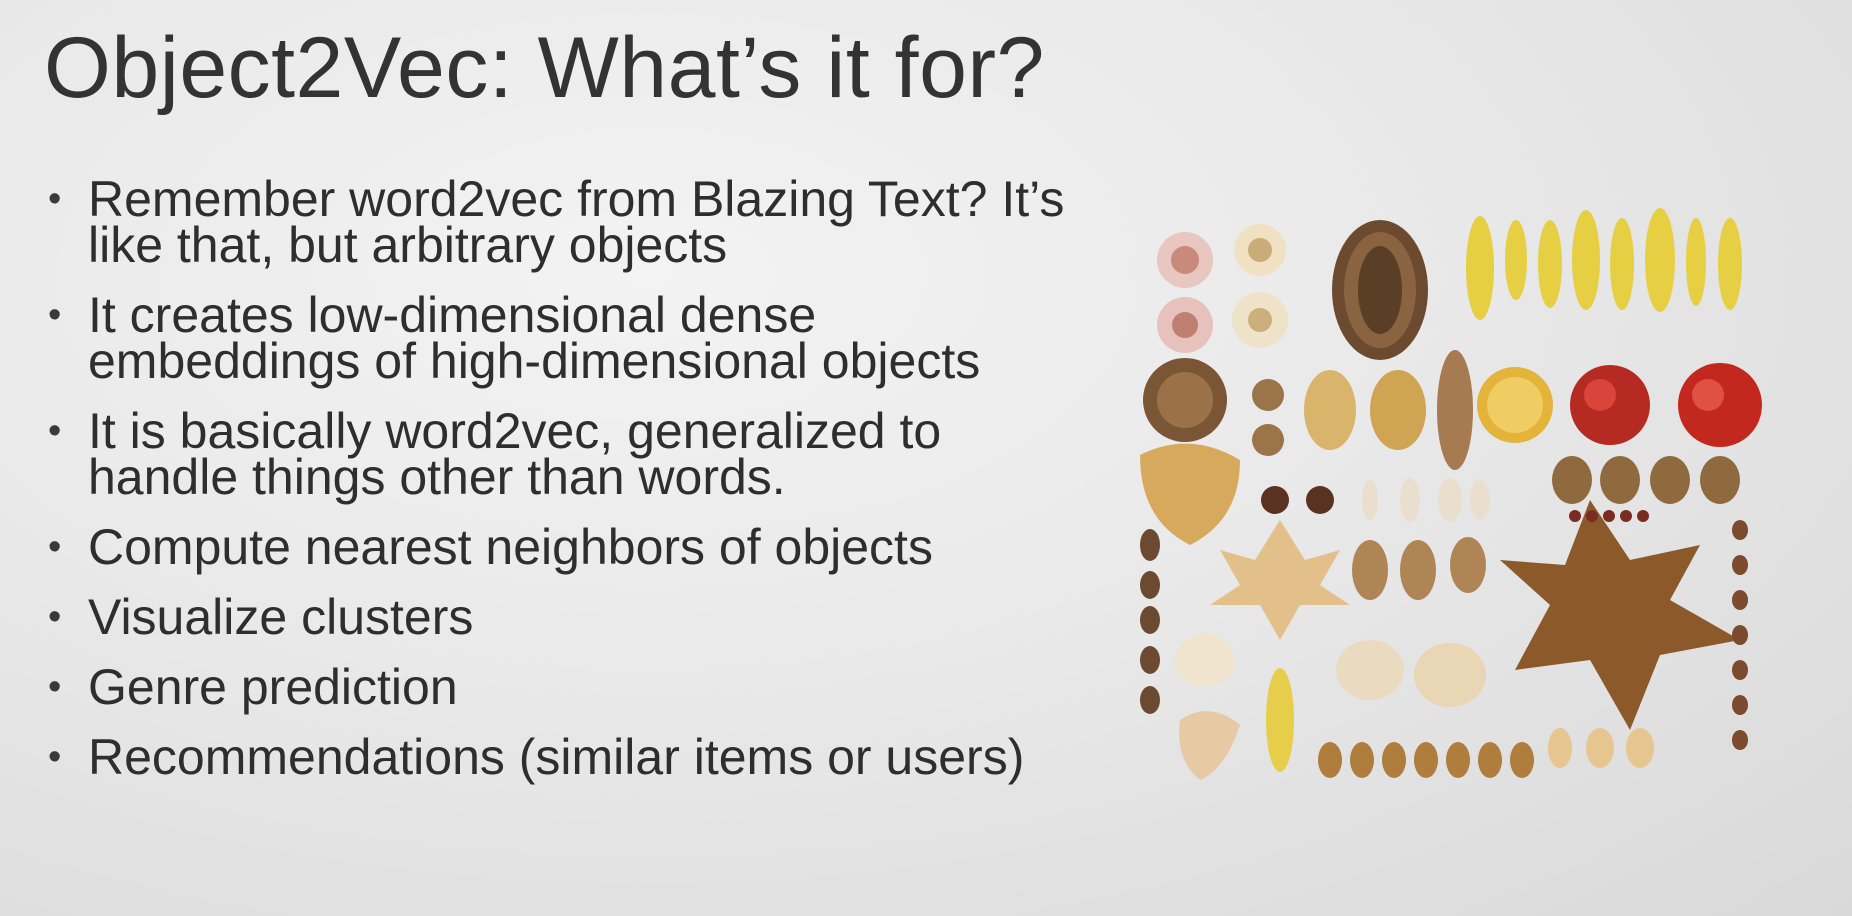 This screenshot has height=916, width=1852. I want to click on bullet-item: Genre prediction, so click(565, 687).